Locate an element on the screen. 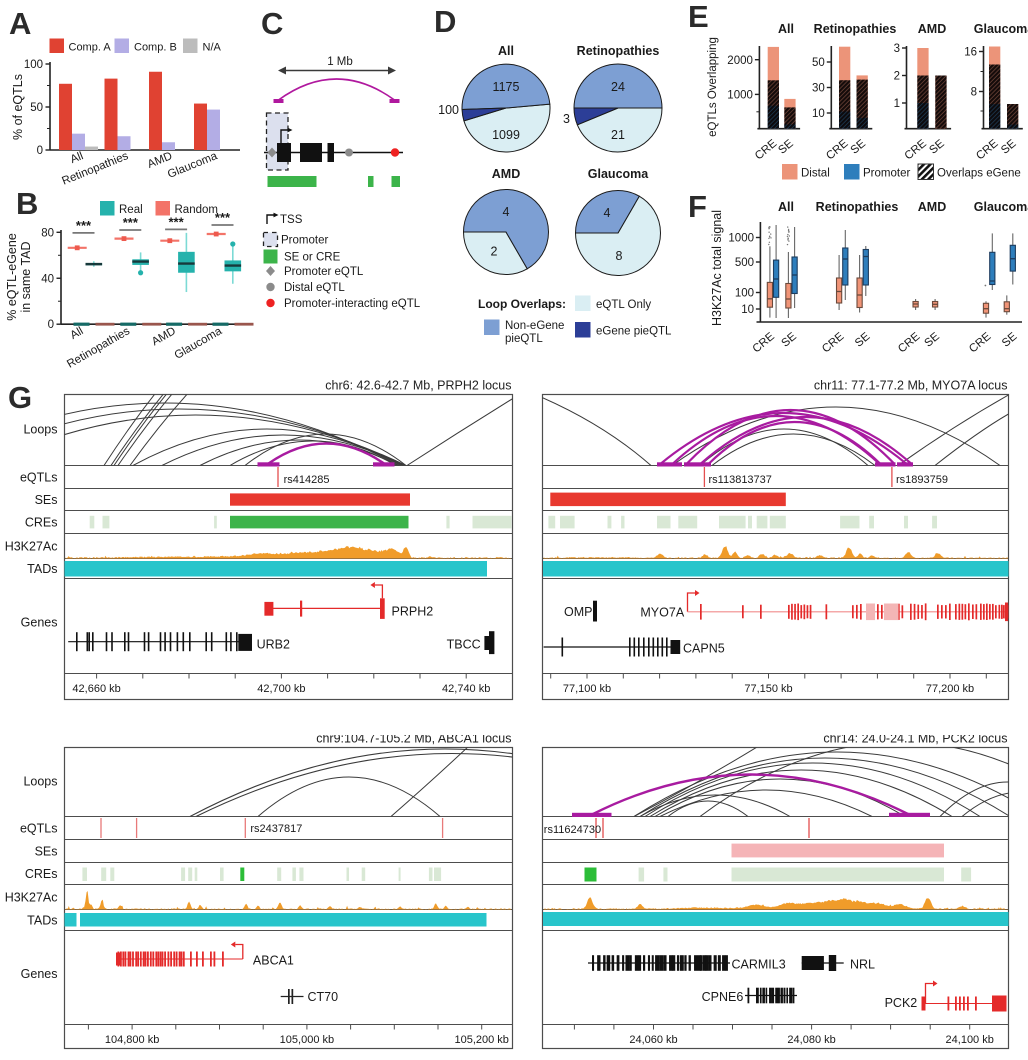 Image resolution: width=1028 pixels, height=1060 pixels. svg-text: Distal eQTL is located at coordinates (314, 288).